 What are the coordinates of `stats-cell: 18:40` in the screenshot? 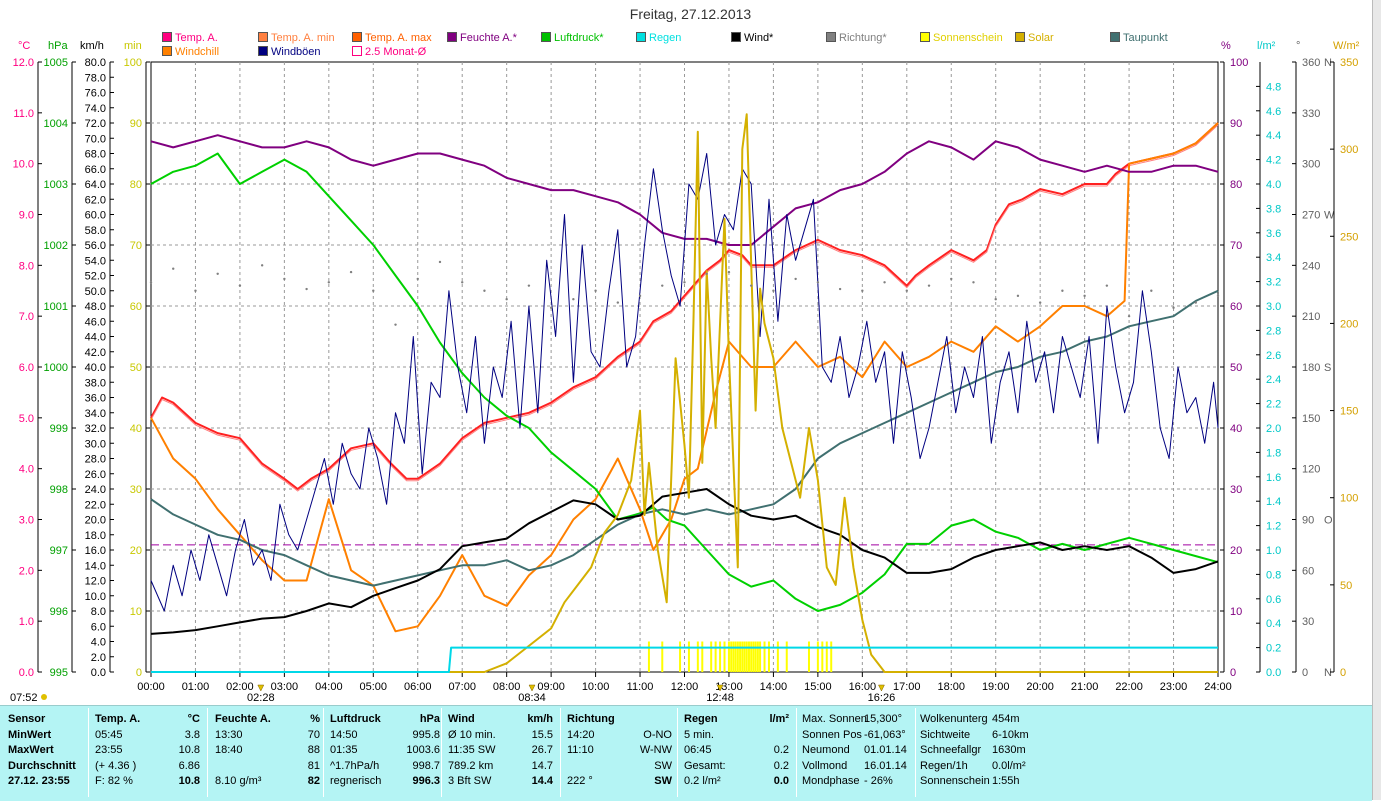 It's located at (229, 750).